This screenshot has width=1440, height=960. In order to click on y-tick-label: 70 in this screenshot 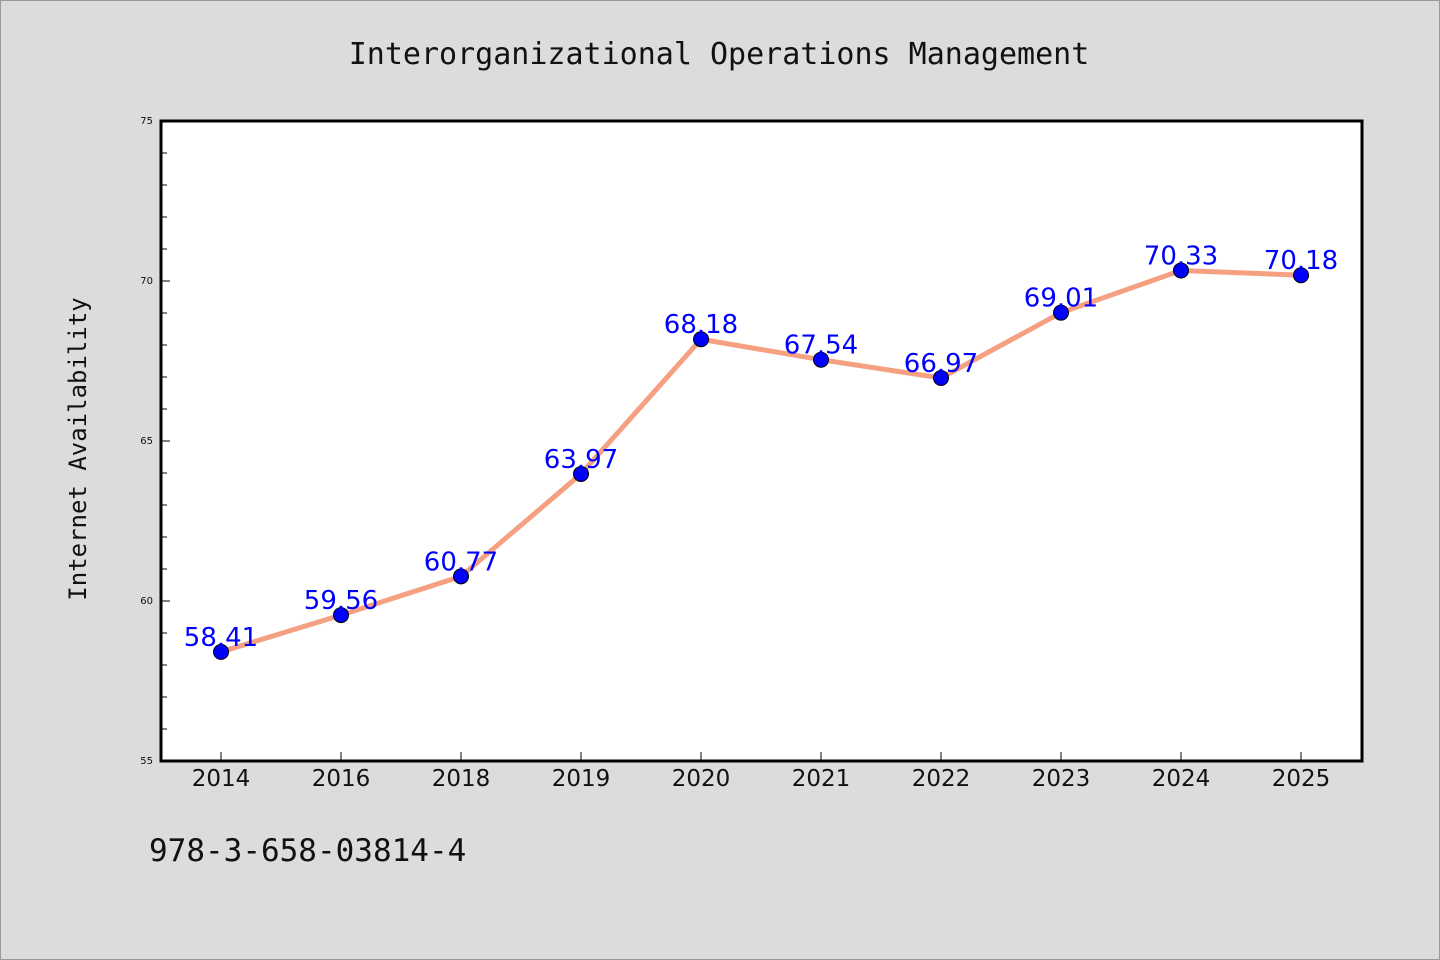, I will do `click(146, 281)`.